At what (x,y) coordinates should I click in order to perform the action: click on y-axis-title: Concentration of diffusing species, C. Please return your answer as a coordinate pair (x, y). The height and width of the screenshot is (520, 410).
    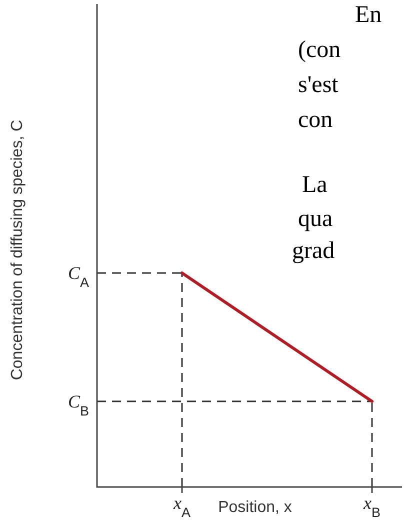
    Looking at the image, I should click on (17, 250).